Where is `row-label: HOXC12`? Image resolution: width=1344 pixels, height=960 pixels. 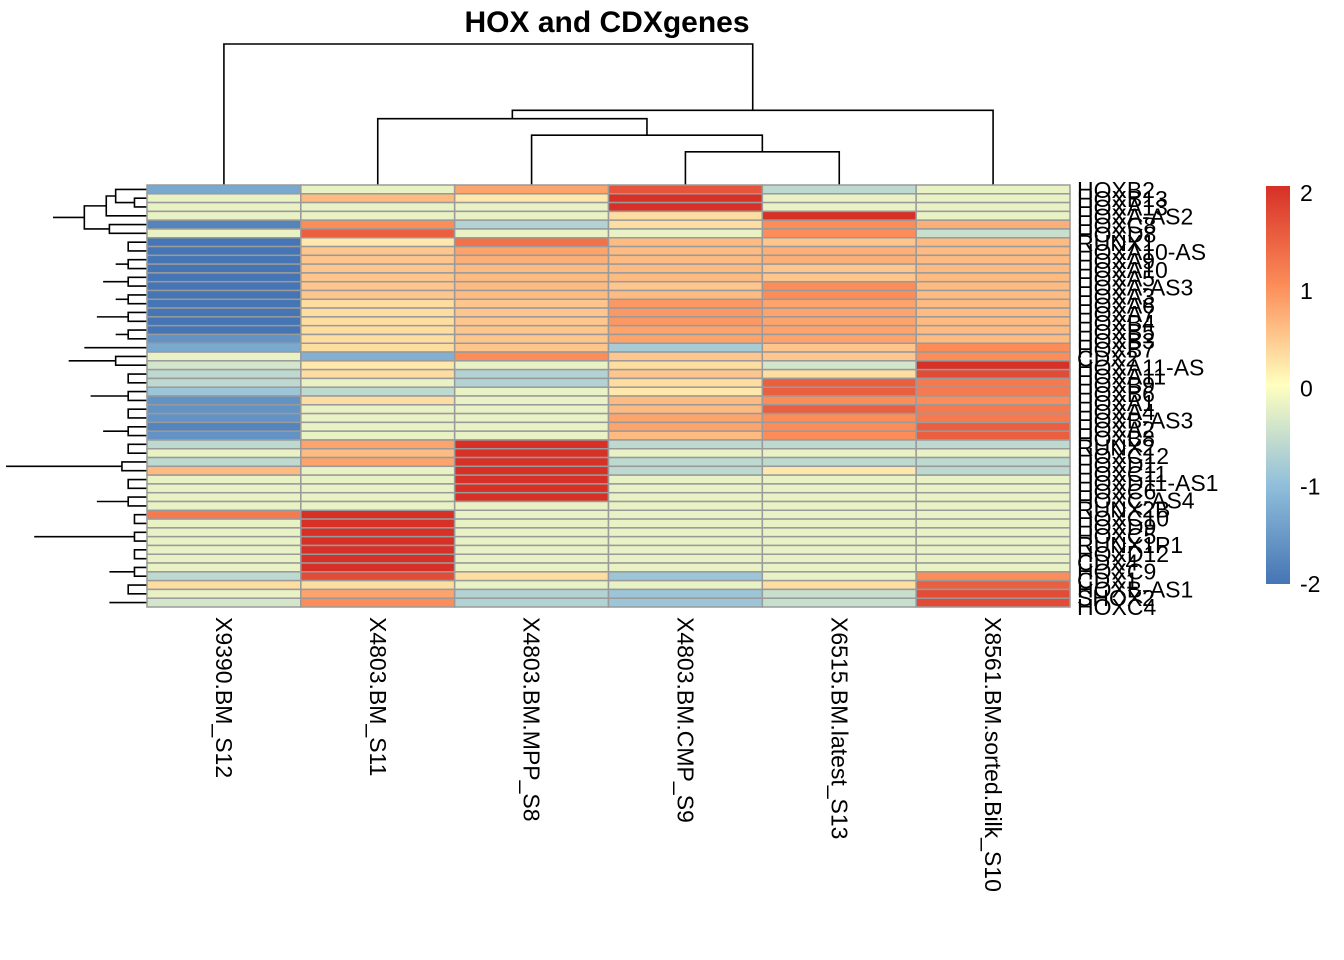 row-label: HOXC12 is located at coordinates (1123, 456).